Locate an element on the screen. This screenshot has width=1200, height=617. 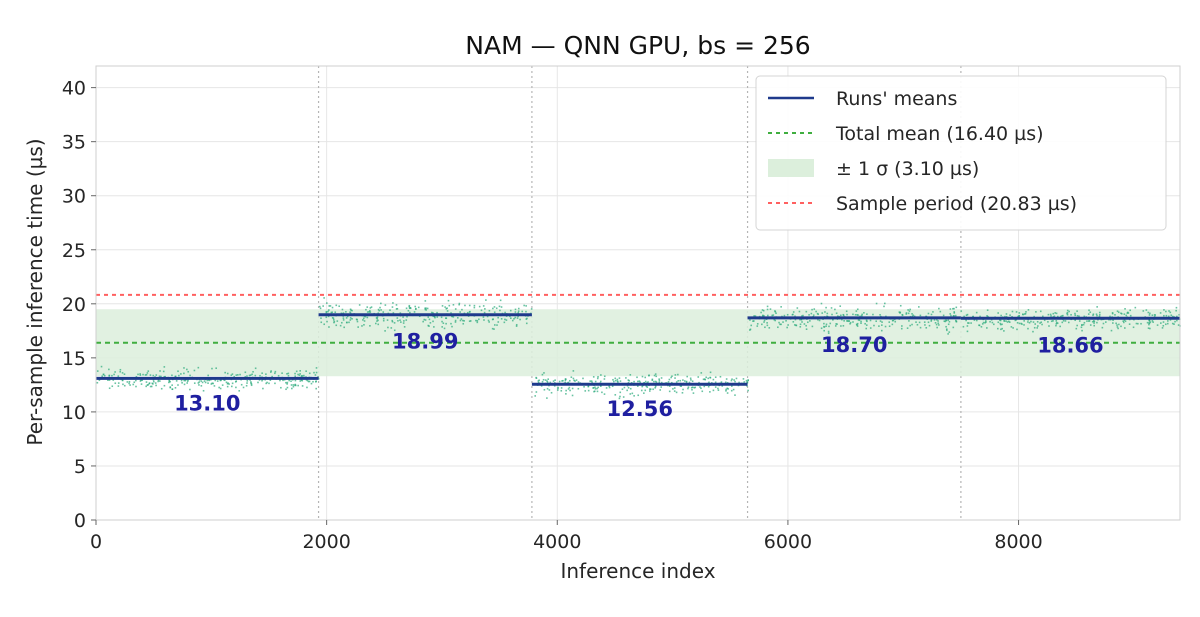
x-tick-label: 8000 is located at coordinates (1018, 542).